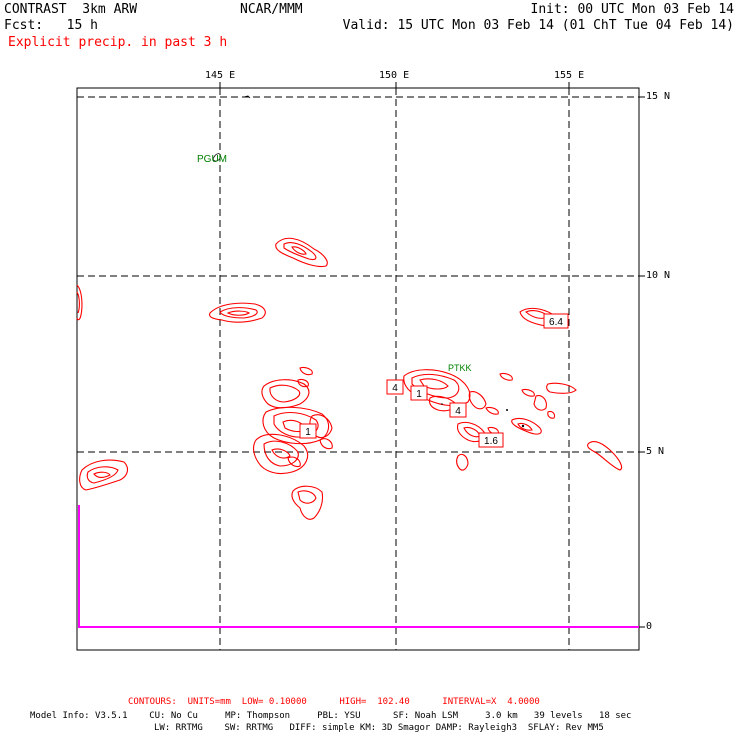  I want to click on init-time: Init: 00 UTC Mon 03 Feb 14, so click(632, 9).